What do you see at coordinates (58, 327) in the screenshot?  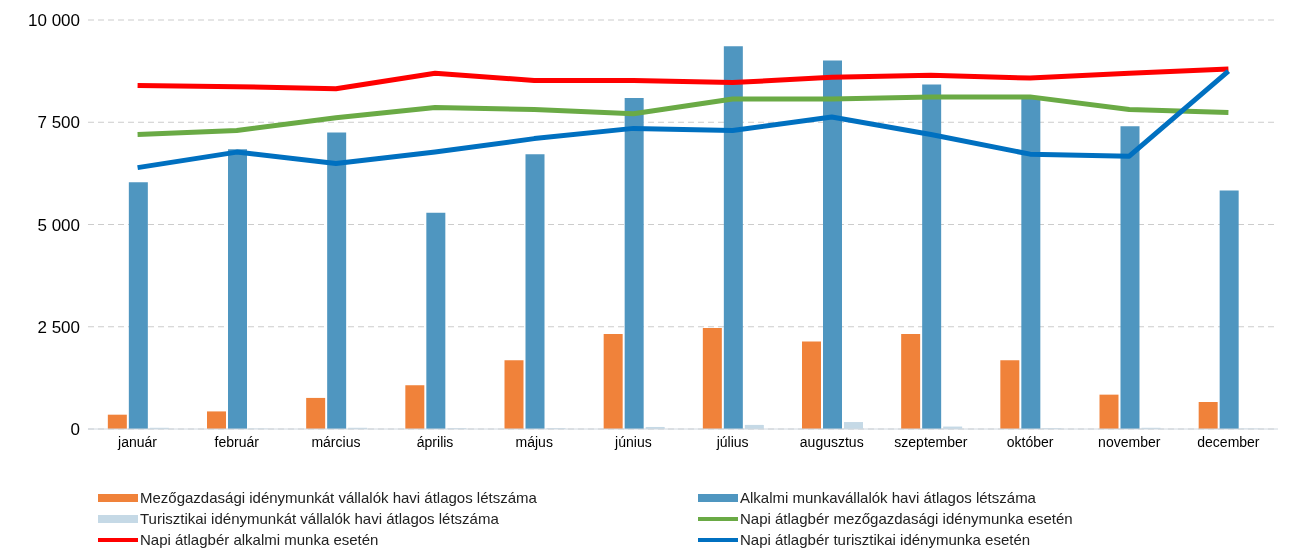 I see `y-tick-label: 2 500` at bounding box center [58, 327].